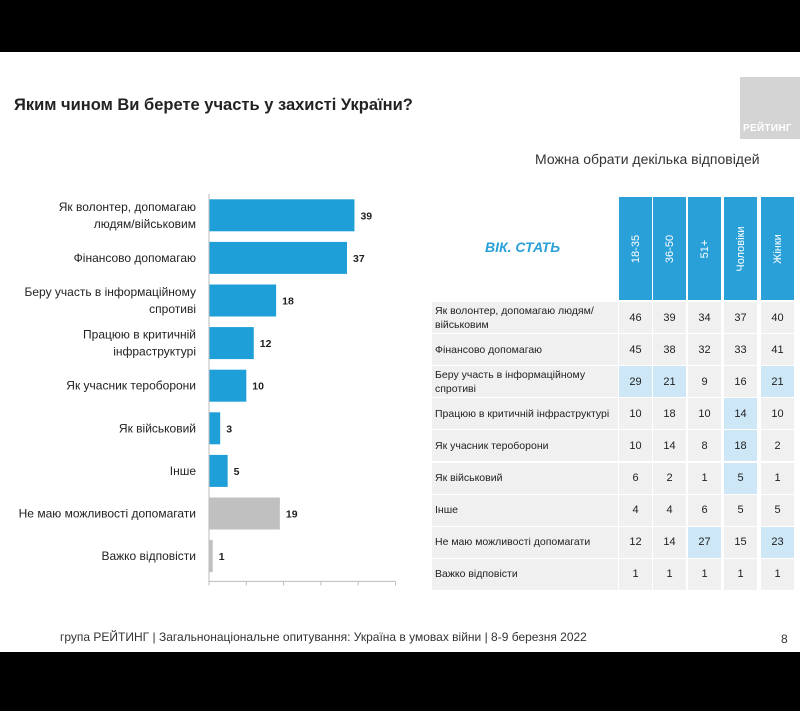 The width and height of the screenshot is (800, 711). What do you see at coordinates (669, 350) in the screenshot?
I see `table-cell: 38` at bounding box center [669, 350].